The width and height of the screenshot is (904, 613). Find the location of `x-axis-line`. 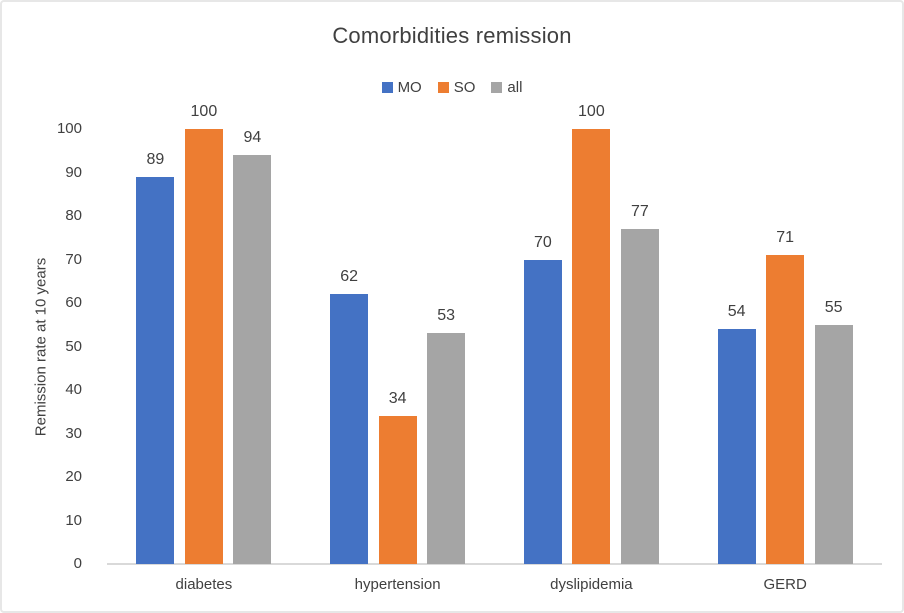

x-axis-line is located at coordinates (494, 564).